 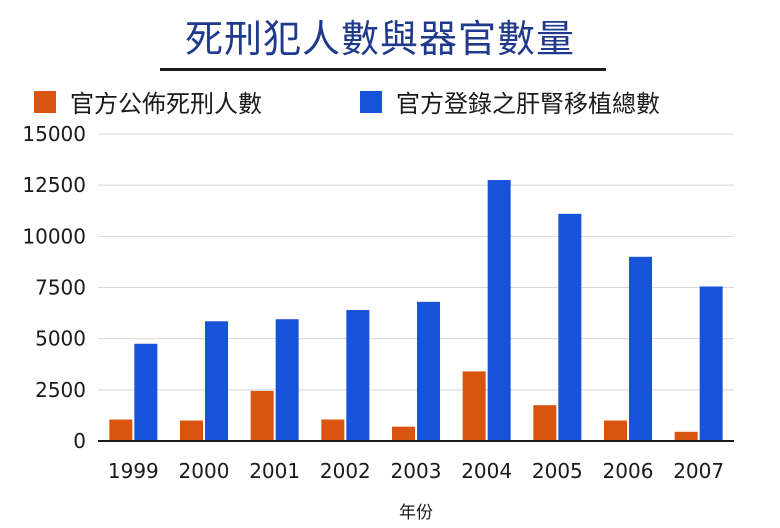 I want to click on x-tick-label: 2002, so click(x=345, y=471).